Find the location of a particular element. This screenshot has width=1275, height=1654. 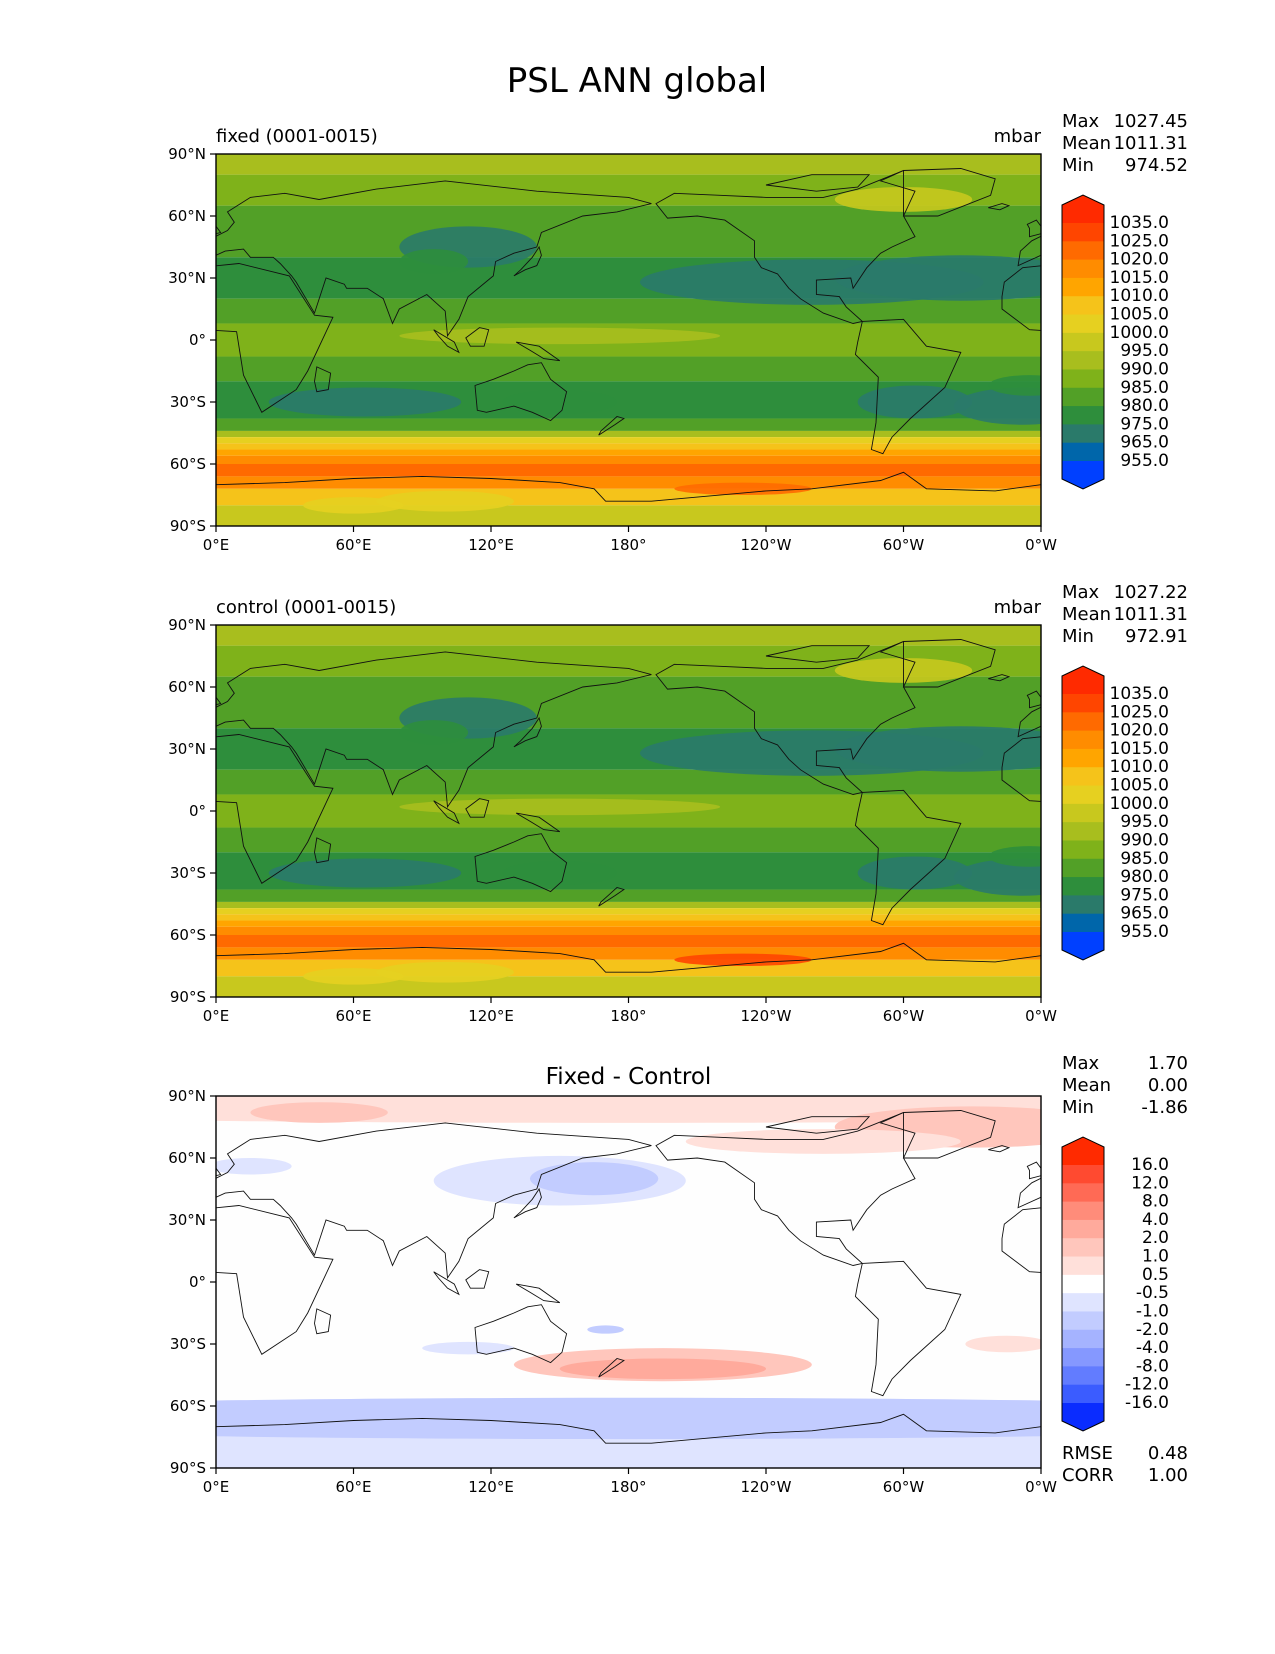

coastline-iceland is located at coordinates (999, 678).